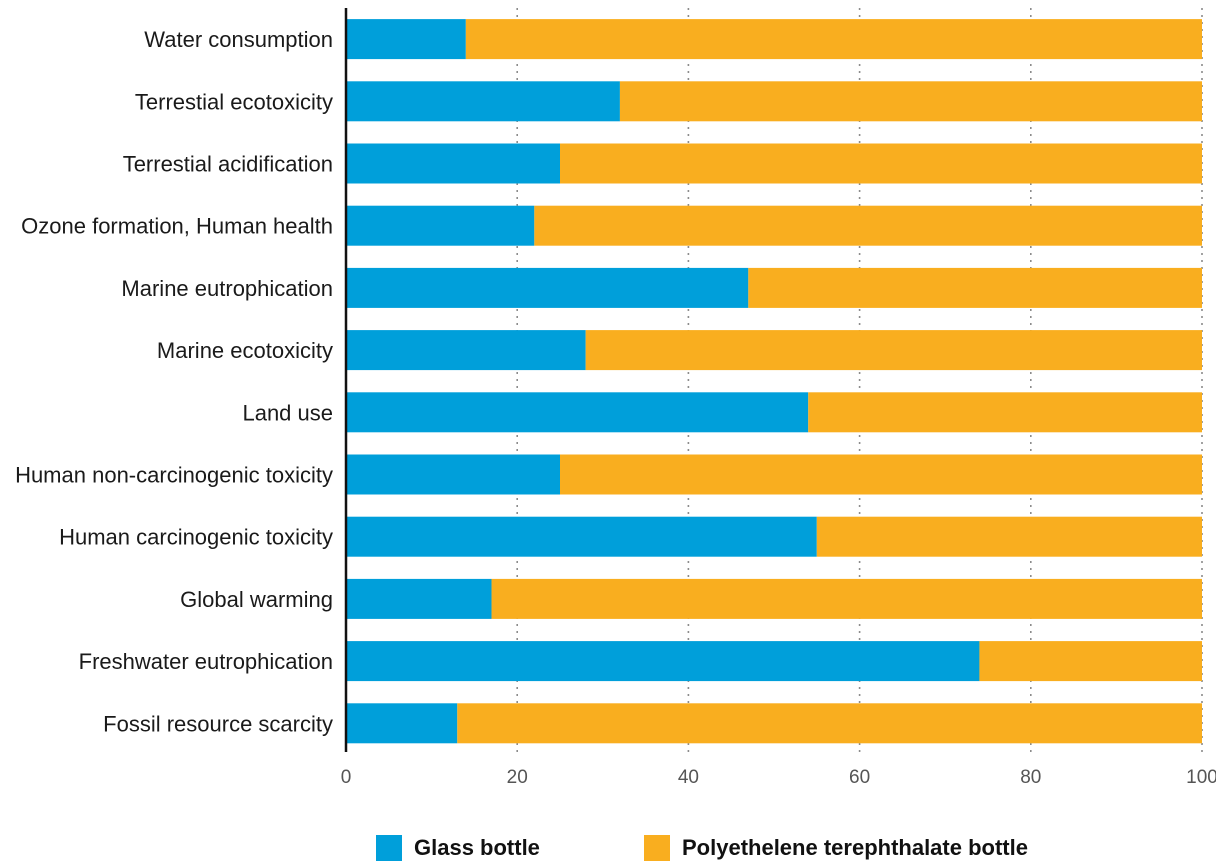 This screenshot has height=868, width=1216. I want to click on category-label: Human carcinogenic toxicity, so click(196, 537).